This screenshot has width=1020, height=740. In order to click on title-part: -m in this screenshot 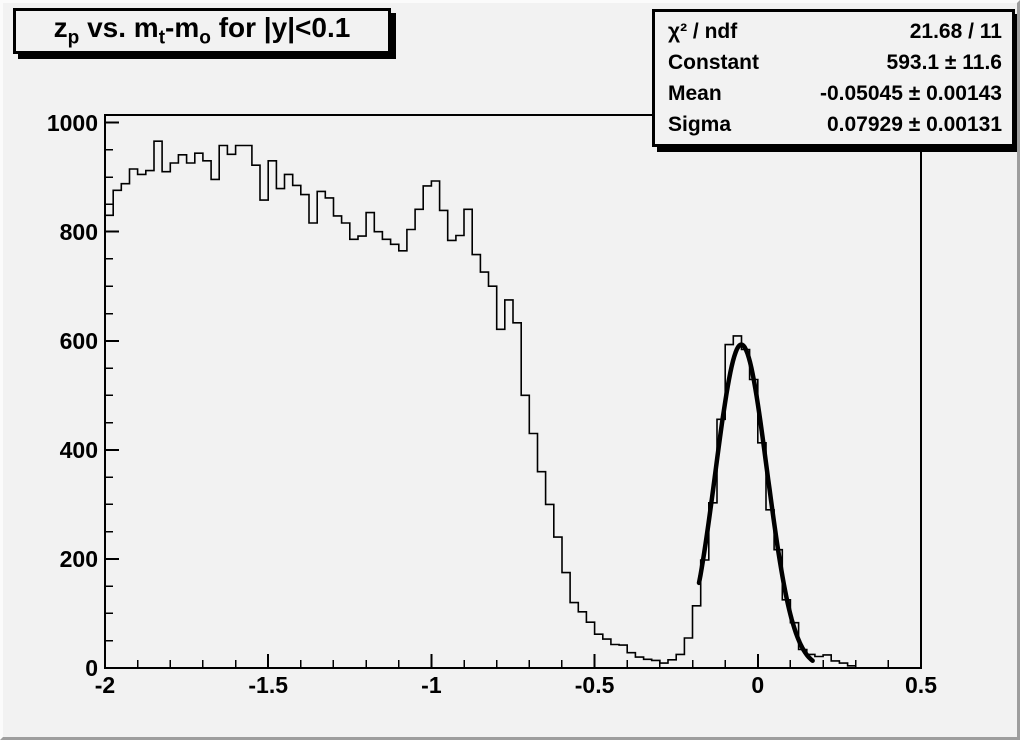, I will do `click(182, 28)`.